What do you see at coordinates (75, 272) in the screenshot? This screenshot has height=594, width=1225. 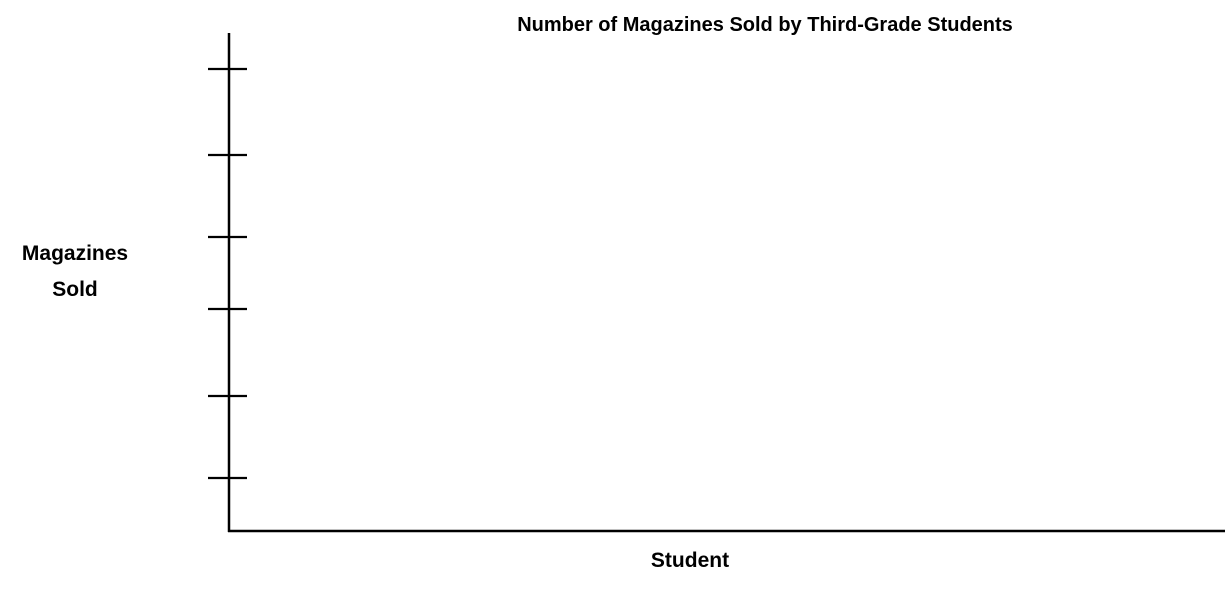 I see `y-axis-label: Magazines Sold` at bounding box center [75, 272].